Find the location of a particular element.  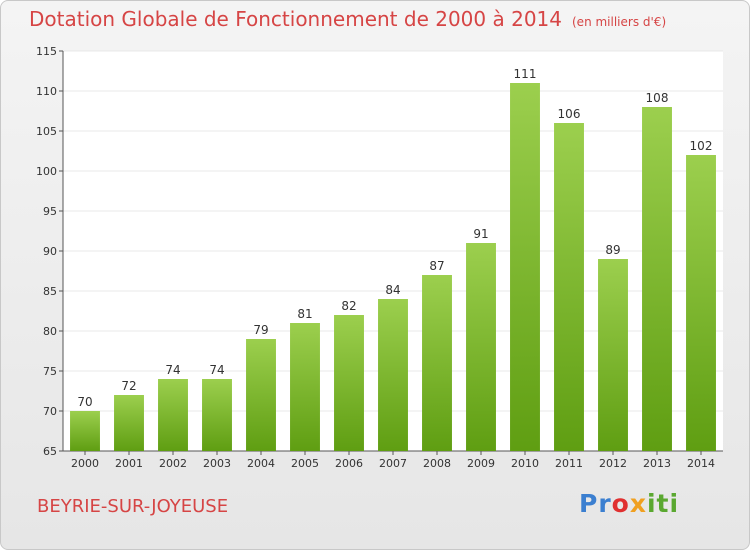

proxiti-logo: Proxiti is located at coordinates (629, 503).